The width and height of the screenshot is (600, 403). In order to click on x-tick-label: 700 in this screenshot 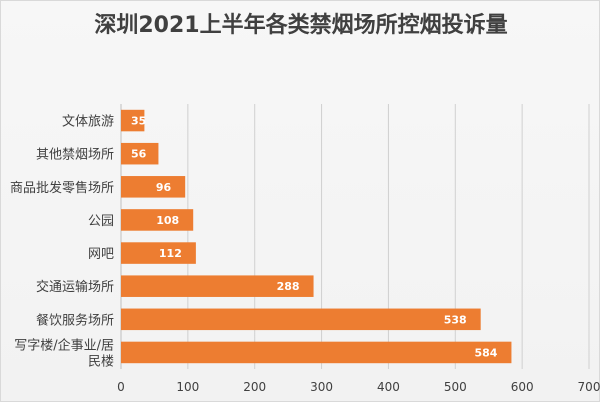, I will do `click(589, 387)`.